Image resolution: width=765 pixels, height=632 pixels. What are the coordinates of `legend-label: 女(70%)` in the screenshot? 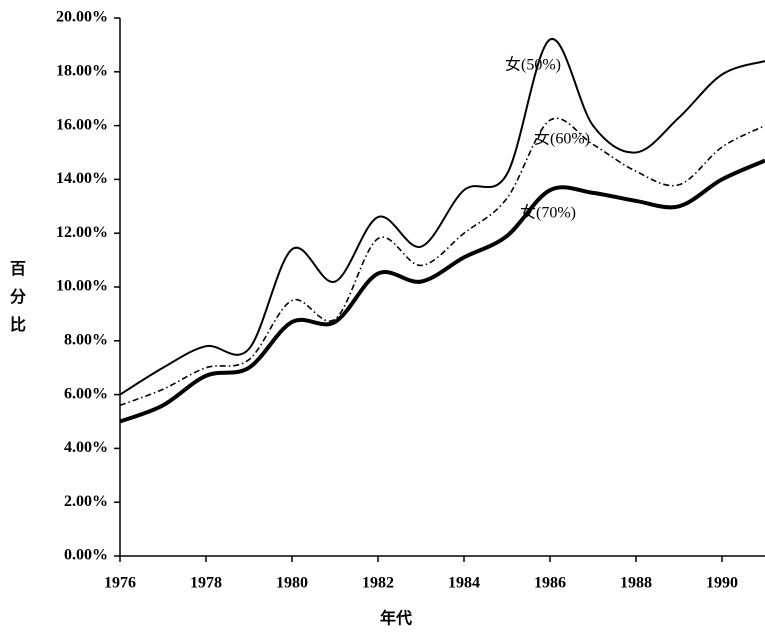 It's located at (548, 212).